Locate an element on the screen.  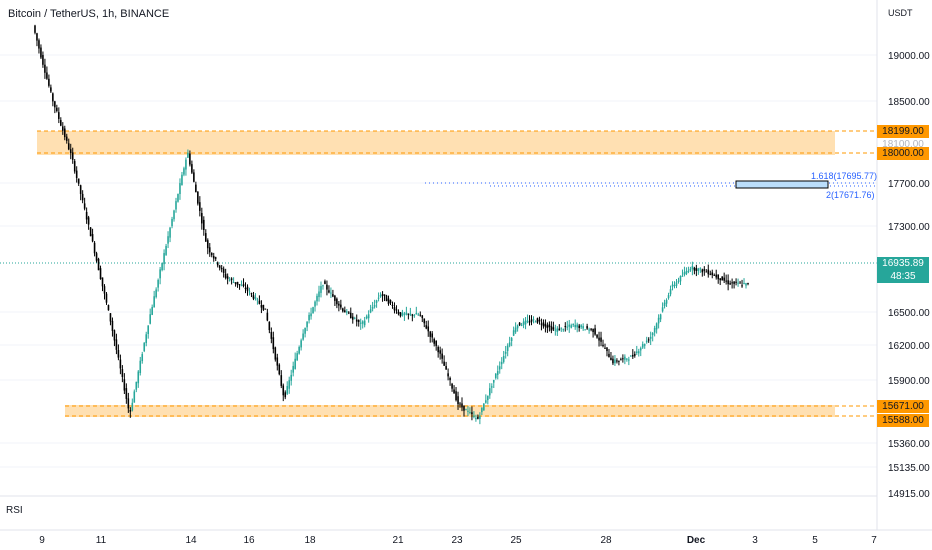
upper-zone-top-tag: 18199.00 is located at coordinates (903, 131).